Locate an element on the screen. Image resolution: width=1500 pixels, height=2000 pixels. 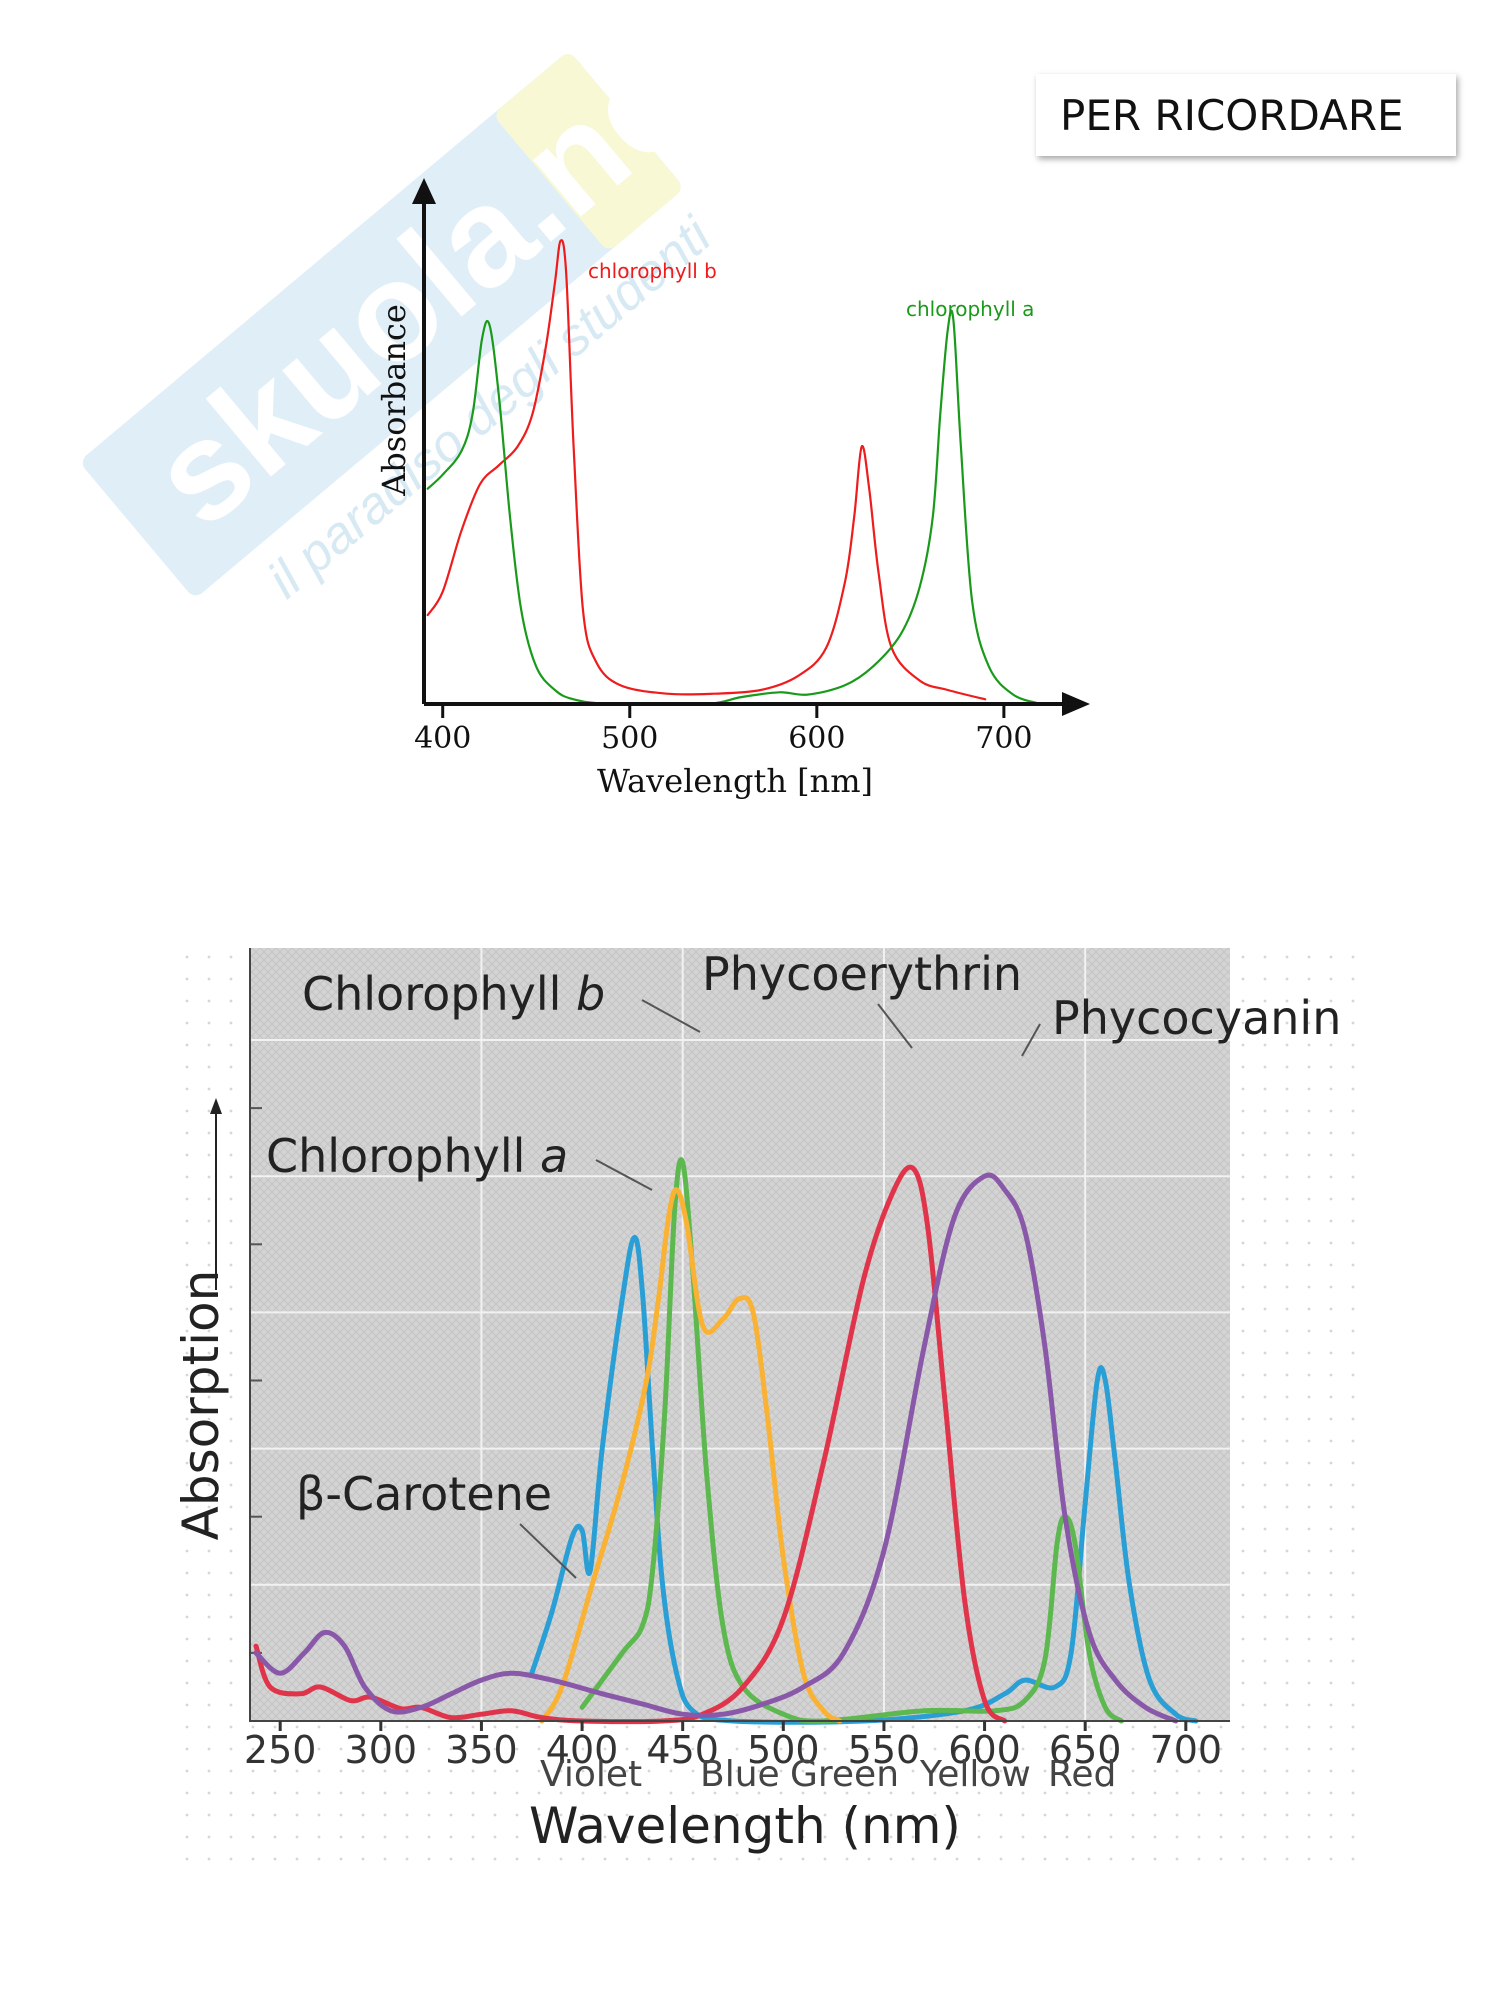
series-line-chlorophyll-a is located at coordinates (734, 507).